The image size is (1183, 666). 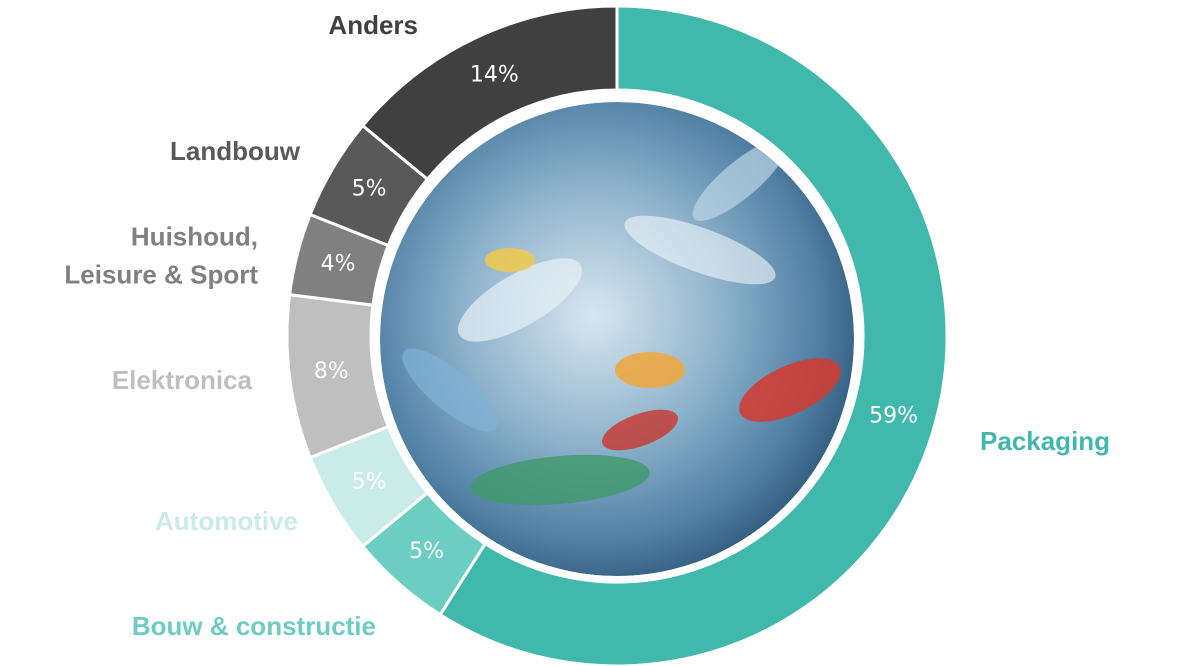 I want to click on category-label: Packaging, so click(x=1045, y=441).